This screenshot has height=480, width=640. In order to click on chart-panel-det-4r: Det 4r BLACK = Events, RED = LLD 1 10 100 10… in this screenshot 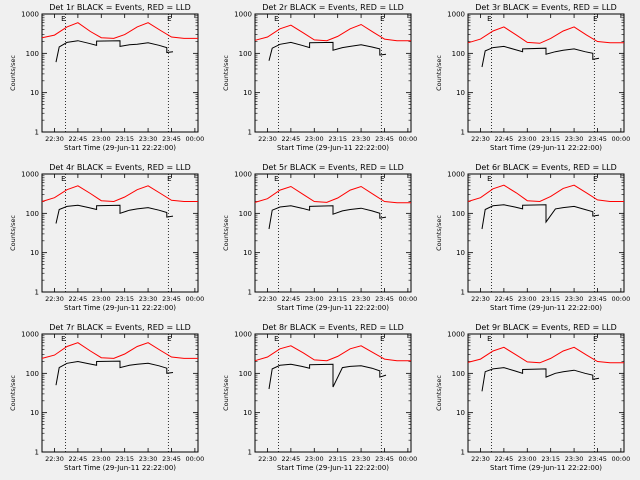, I will do `click(106, 237)`.